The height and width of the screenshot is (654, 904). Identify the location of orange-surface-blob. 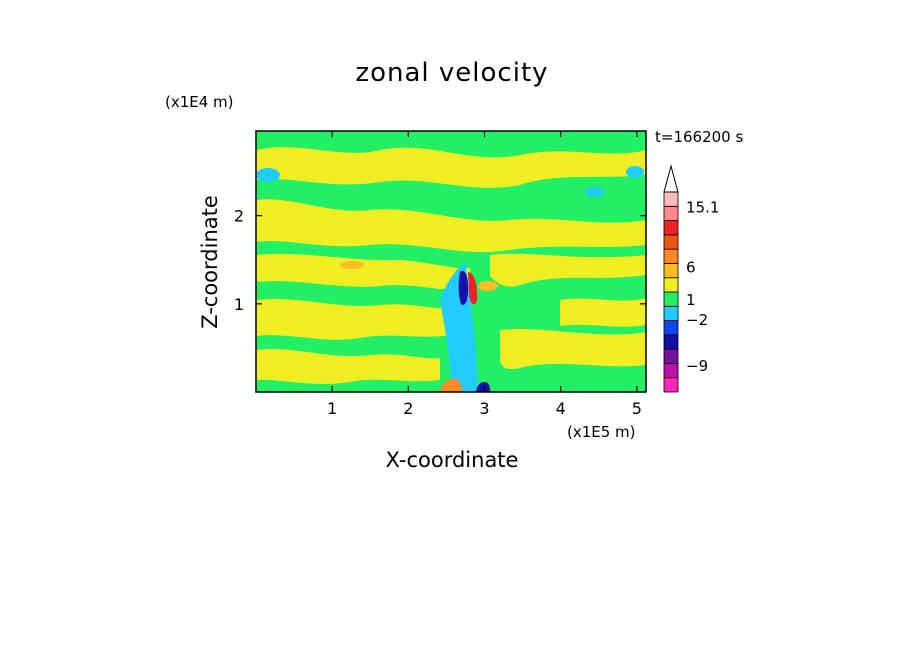
(451, 385).